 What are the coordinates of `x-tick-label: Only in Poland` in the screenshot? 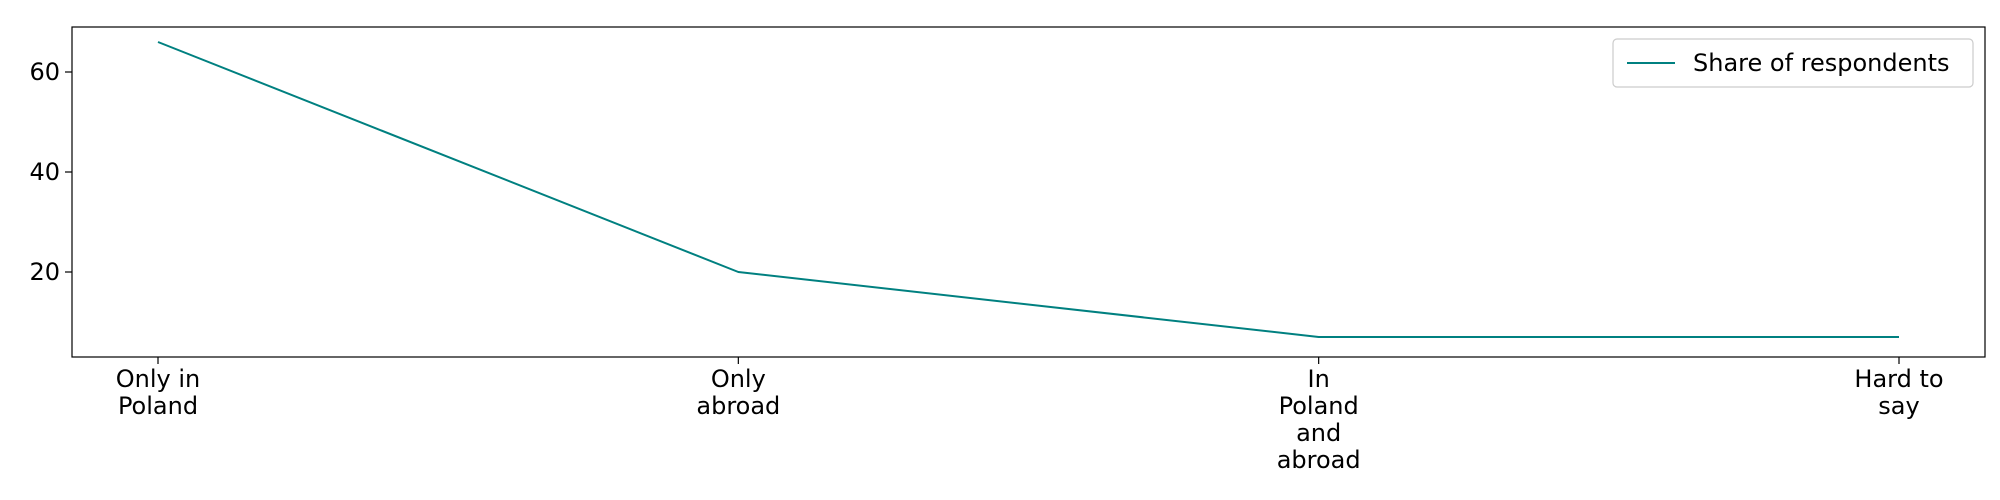 It's located at (158, 392).